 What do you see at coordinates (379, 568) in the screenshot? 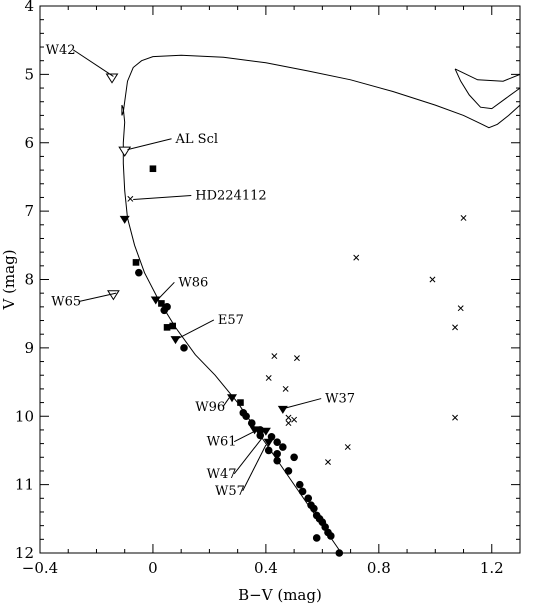
I see `x-tick-label: 0.8` at bounding box center [379, 568].